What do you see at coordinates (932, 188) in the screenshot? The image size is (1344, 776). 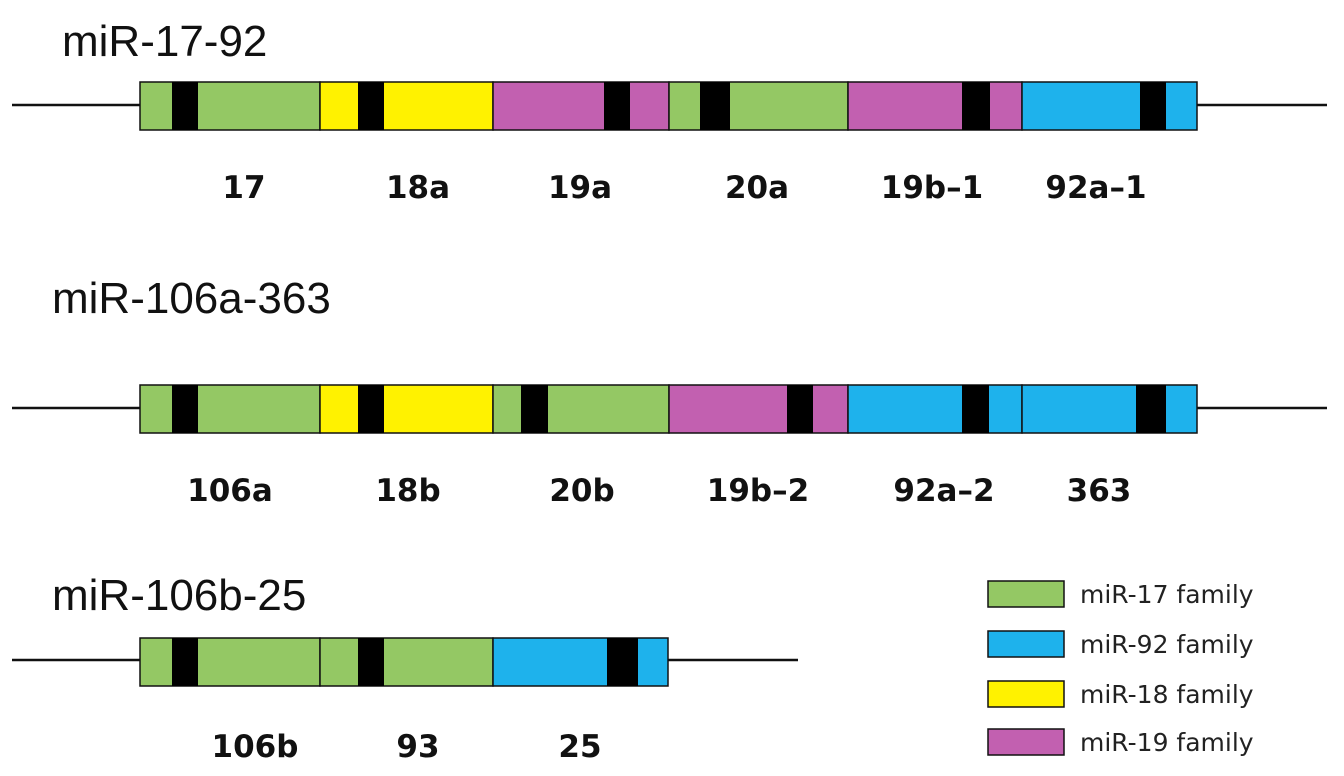 I see `mirna-label: 19b–1` at bounding box center [932, 188].